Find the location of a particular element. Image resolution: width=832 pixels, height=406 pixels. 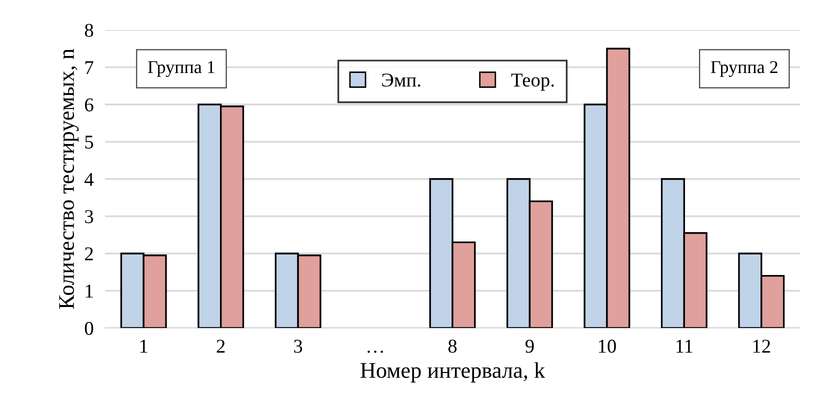

y-tick-label: 5 is located at coordinates (89, 142).